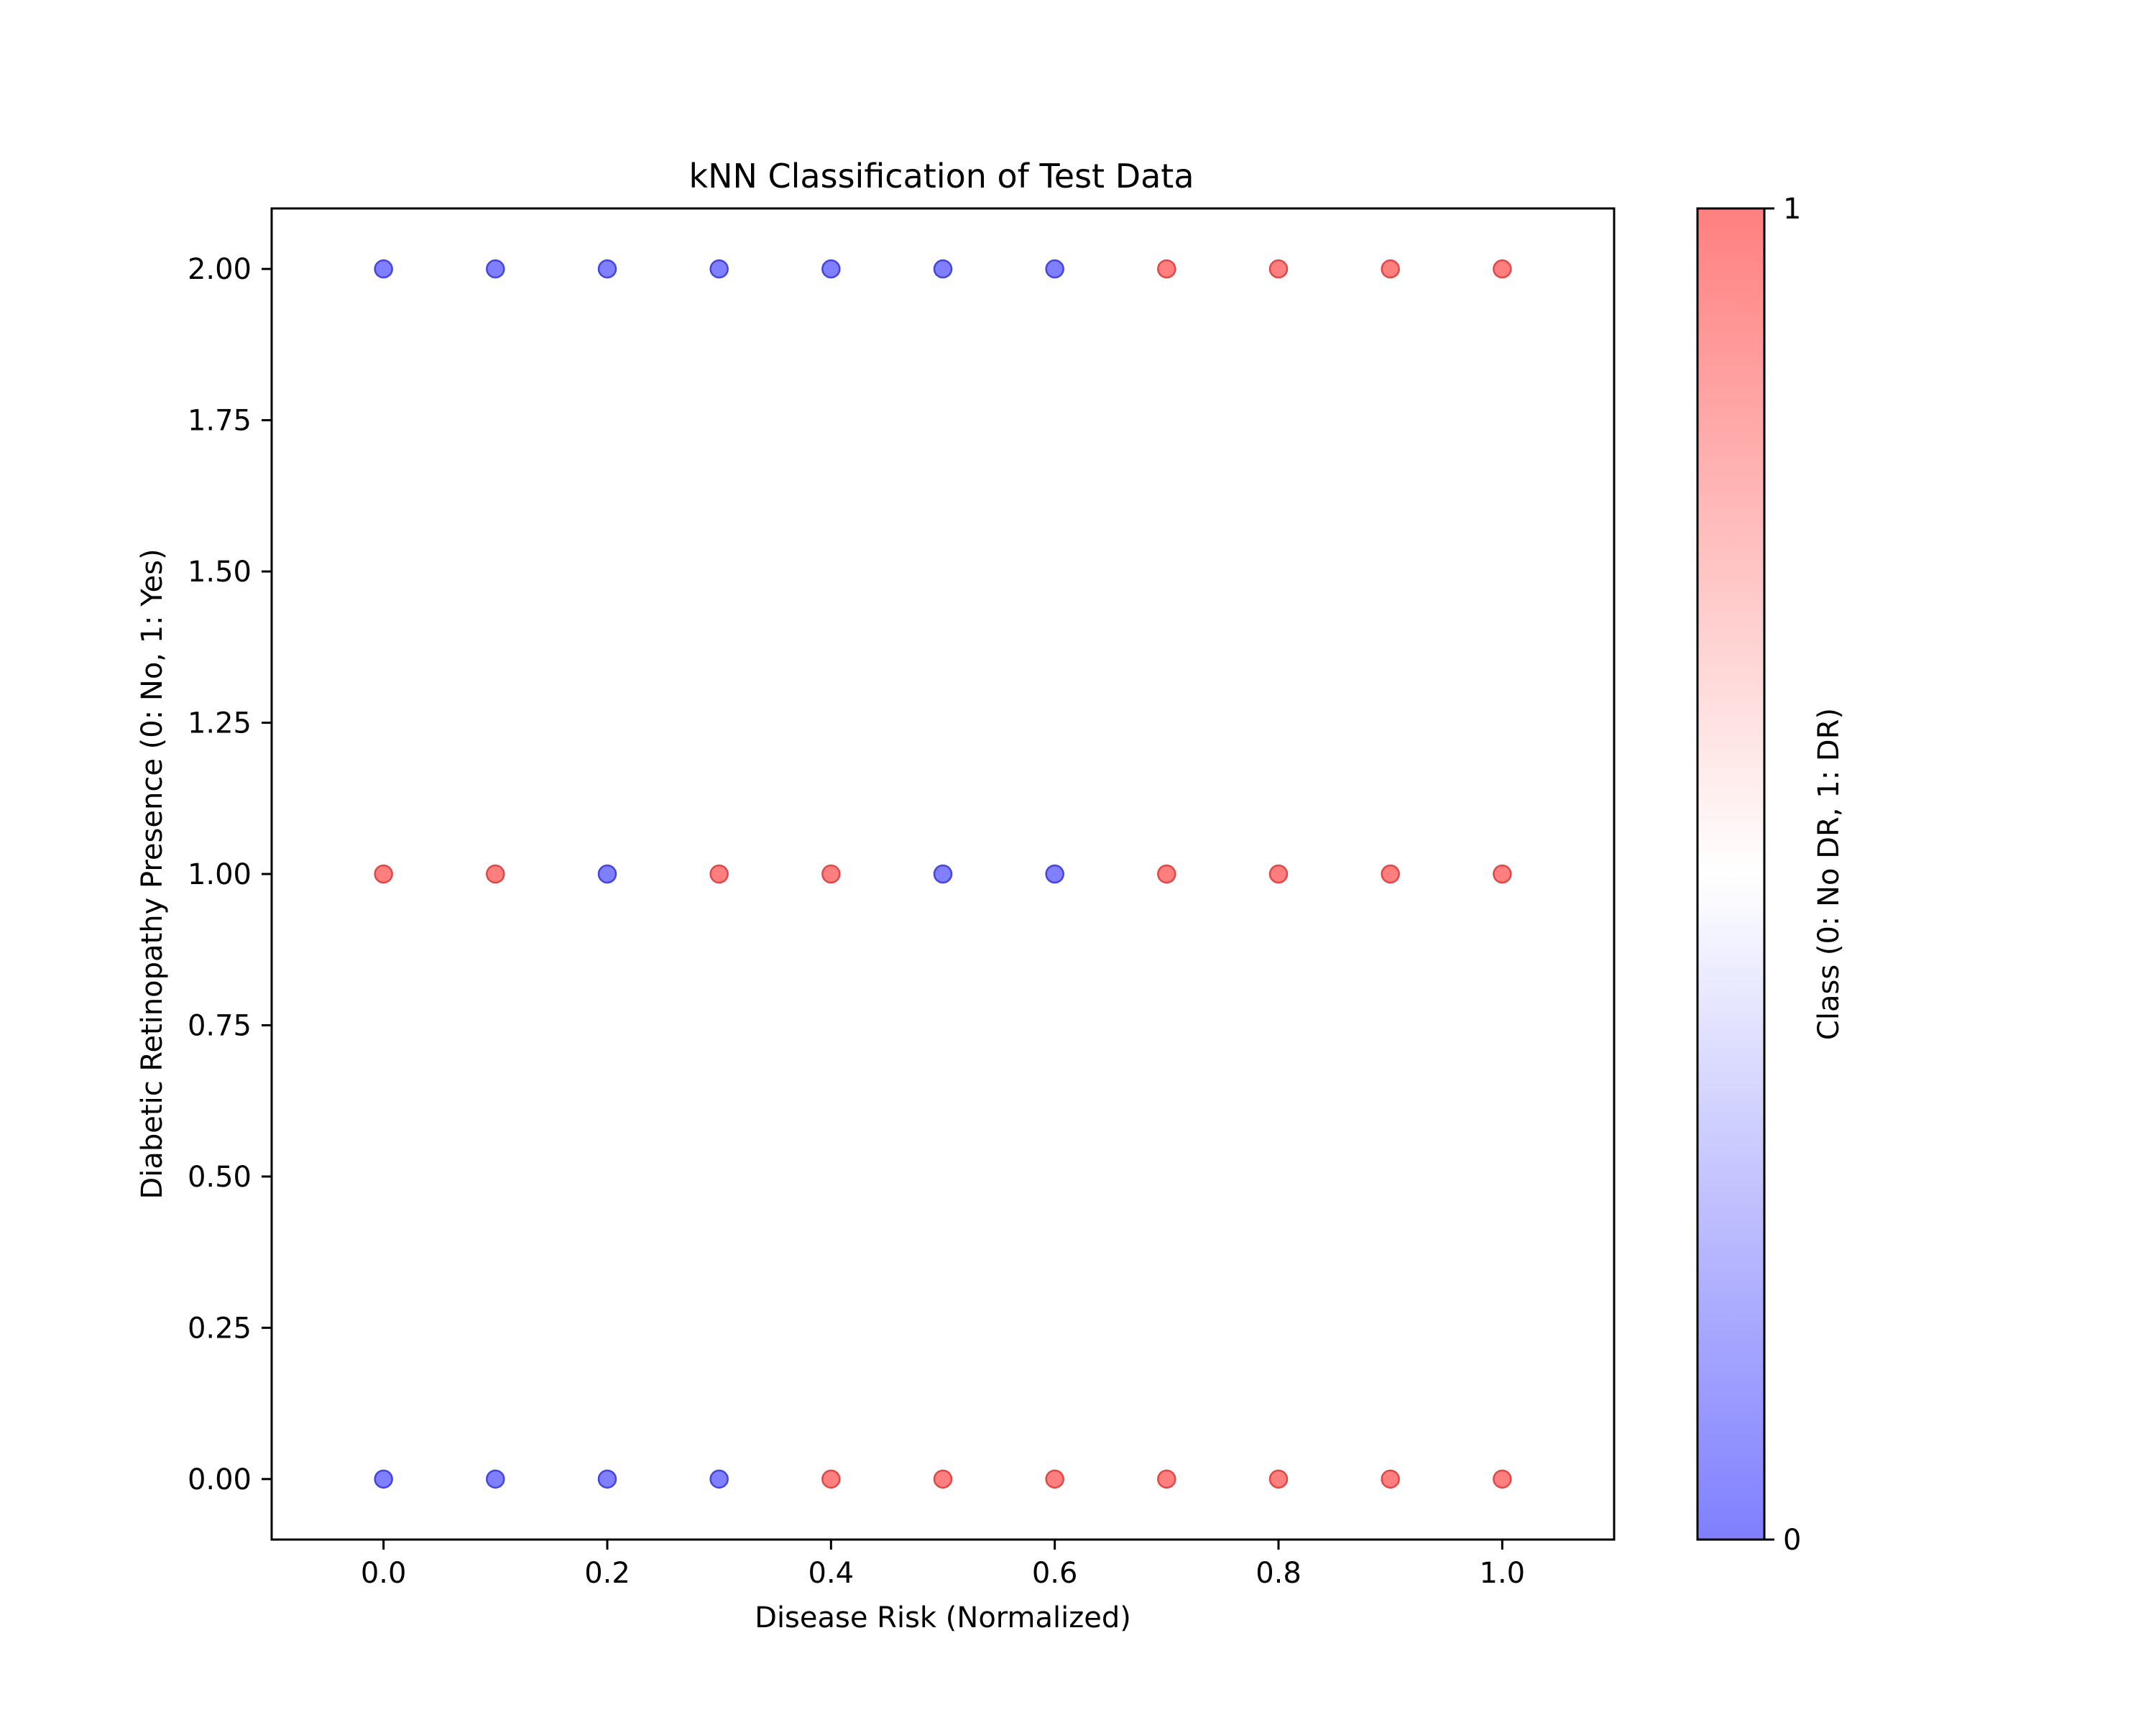  I want to click on y-axis-ticks: 0.00 0.25 0.50 0.75 1.00 1.25 1.50 1.75 2.00, so click(230, 874).